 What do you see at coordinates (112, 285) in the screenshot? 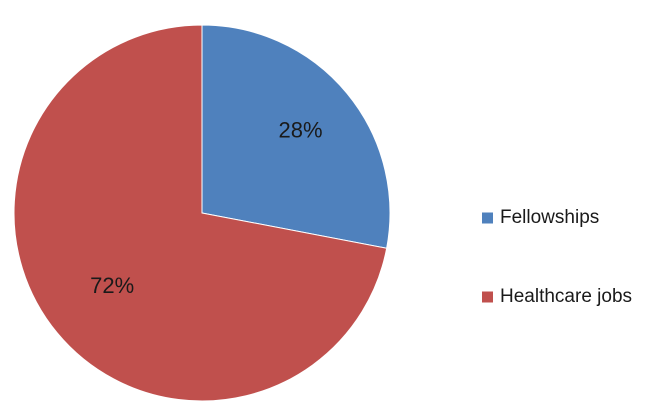
I see `data-label-healthcare-jobs: 72%` at bounding box center [112, 285].